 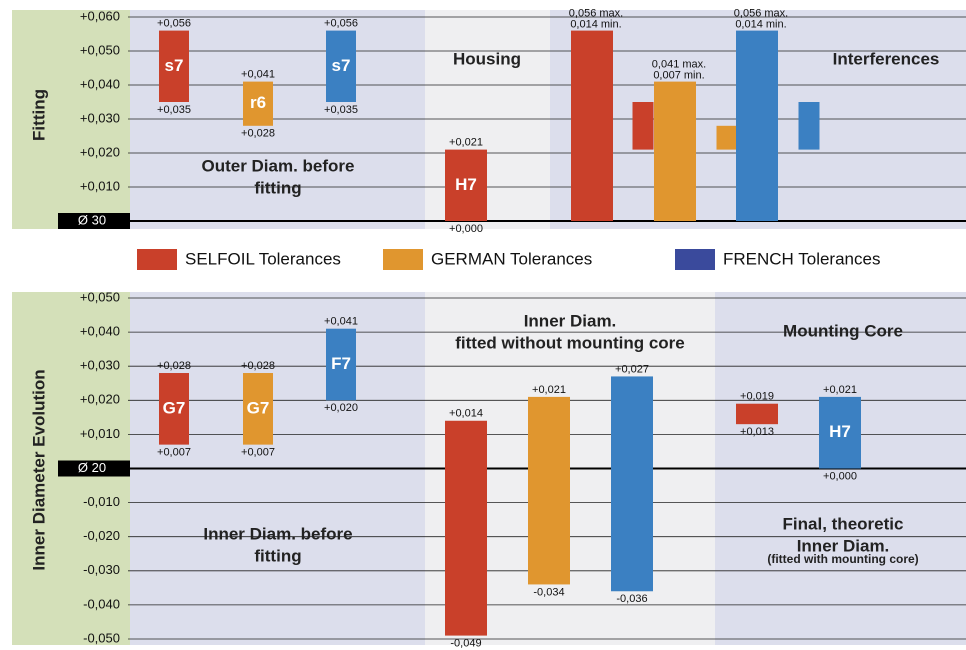 What do you see at coordinates (92, 219) in the screenshot?
I see `y-tick-label: Ø 30` at bounding box center [92, 219].